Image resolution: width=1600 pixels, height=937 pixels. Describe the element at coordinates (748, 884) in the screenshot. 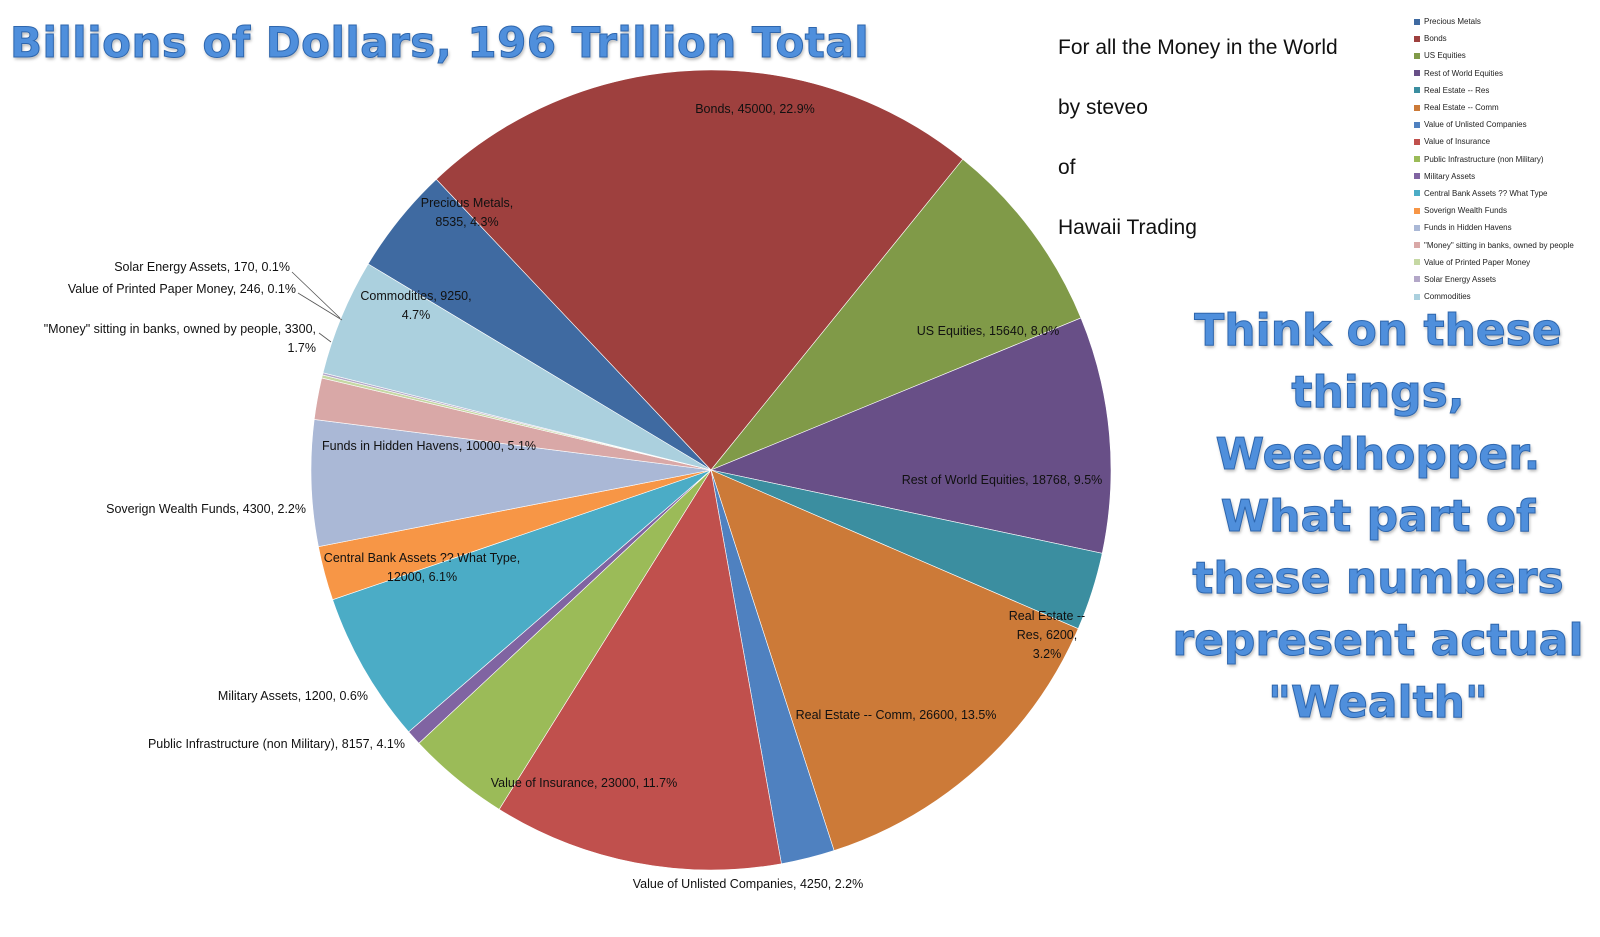

I see `data-label: Value of Unlisted Companies, 4250, 2.2%` at that location.